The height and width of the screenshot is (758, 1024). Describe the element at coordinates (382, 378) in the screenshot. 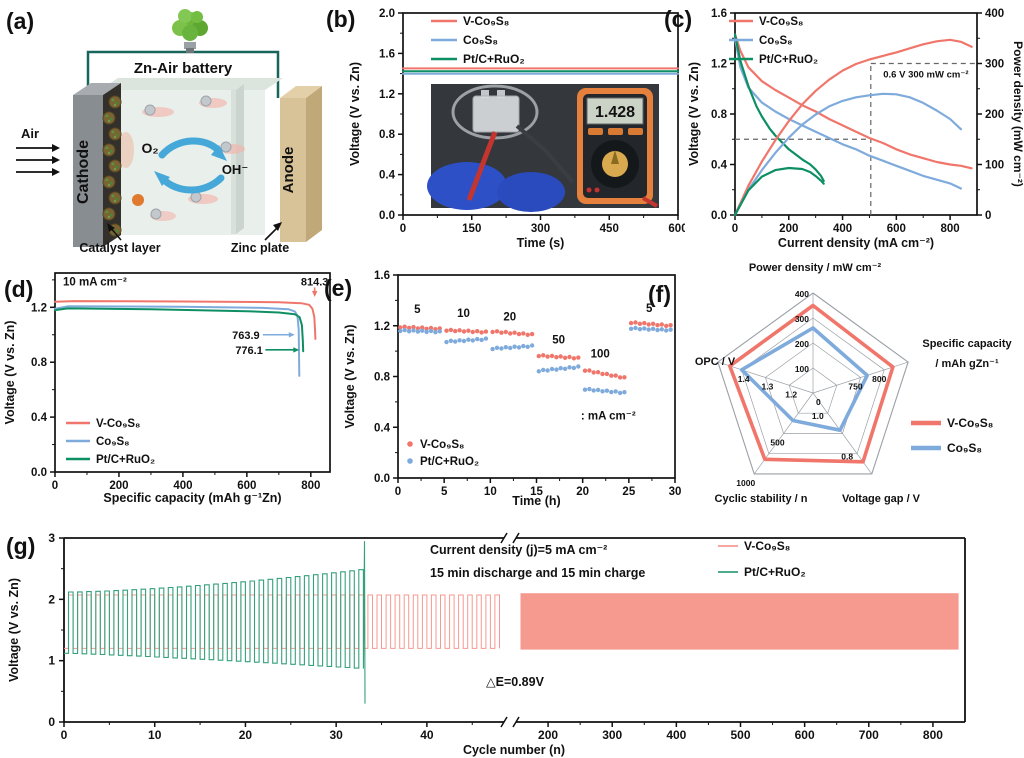

I see `y-tick-label: 0.8` at that location.